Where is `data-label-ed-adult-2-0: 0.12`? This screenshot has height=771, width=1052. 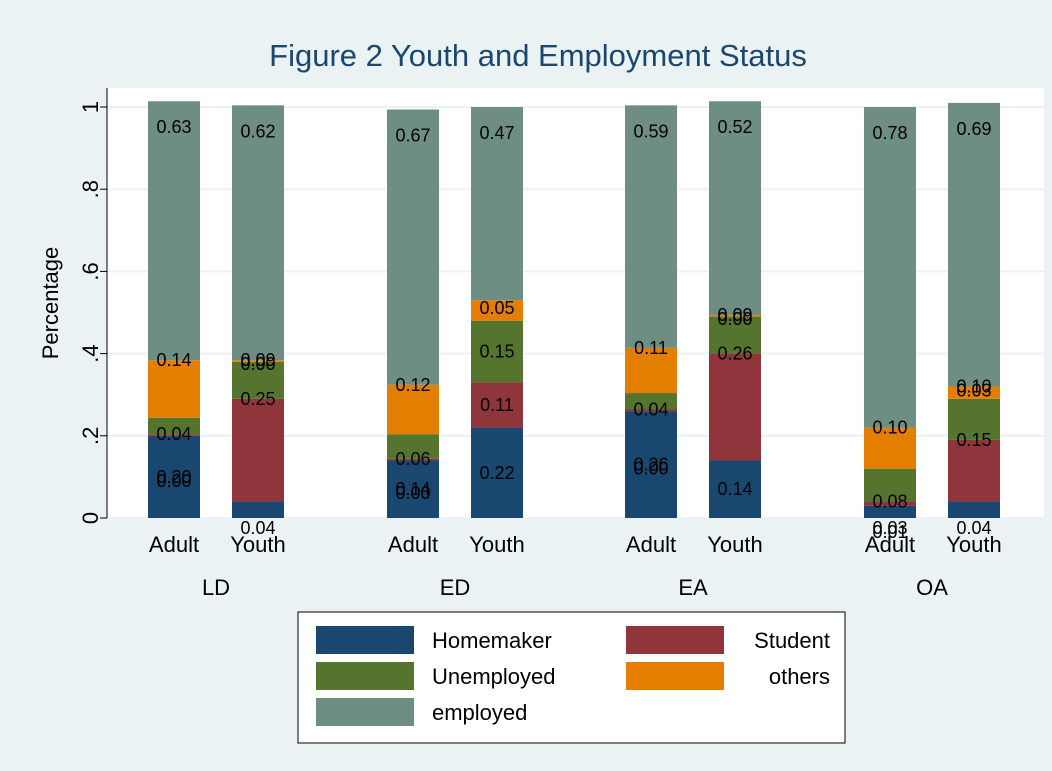 data-label-ed-adult-2-0: 0.12 is located at coordinates (412, 385).